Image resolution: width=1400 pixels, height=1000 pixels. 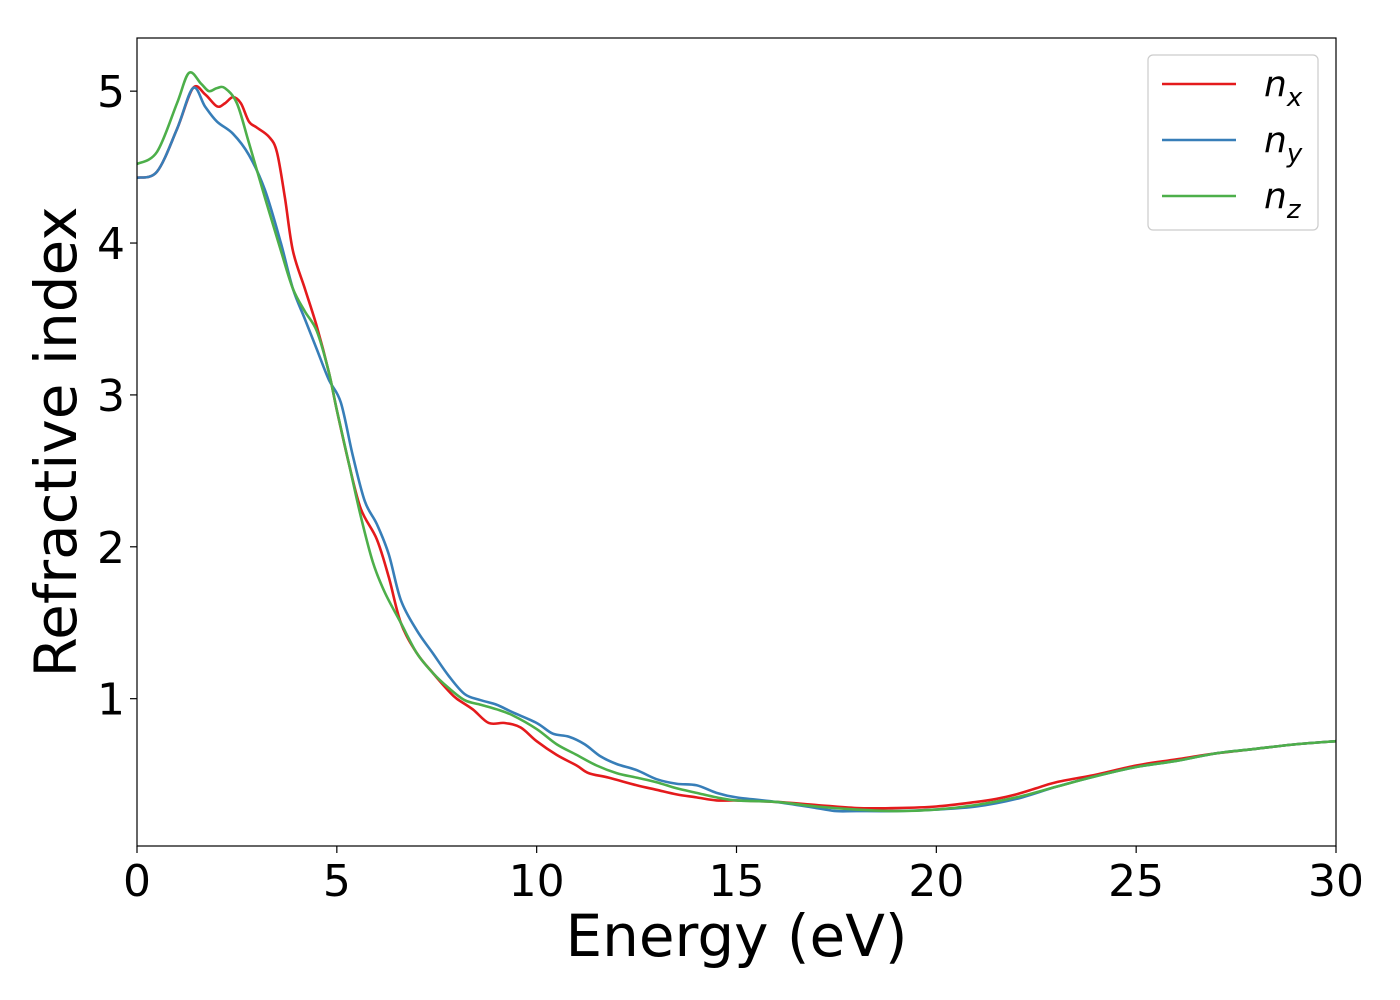 What do you see at coordinates (1294, 154) in the screenshot?
I see `legend-label-subscript: y` at bounding box center [1294, 154].